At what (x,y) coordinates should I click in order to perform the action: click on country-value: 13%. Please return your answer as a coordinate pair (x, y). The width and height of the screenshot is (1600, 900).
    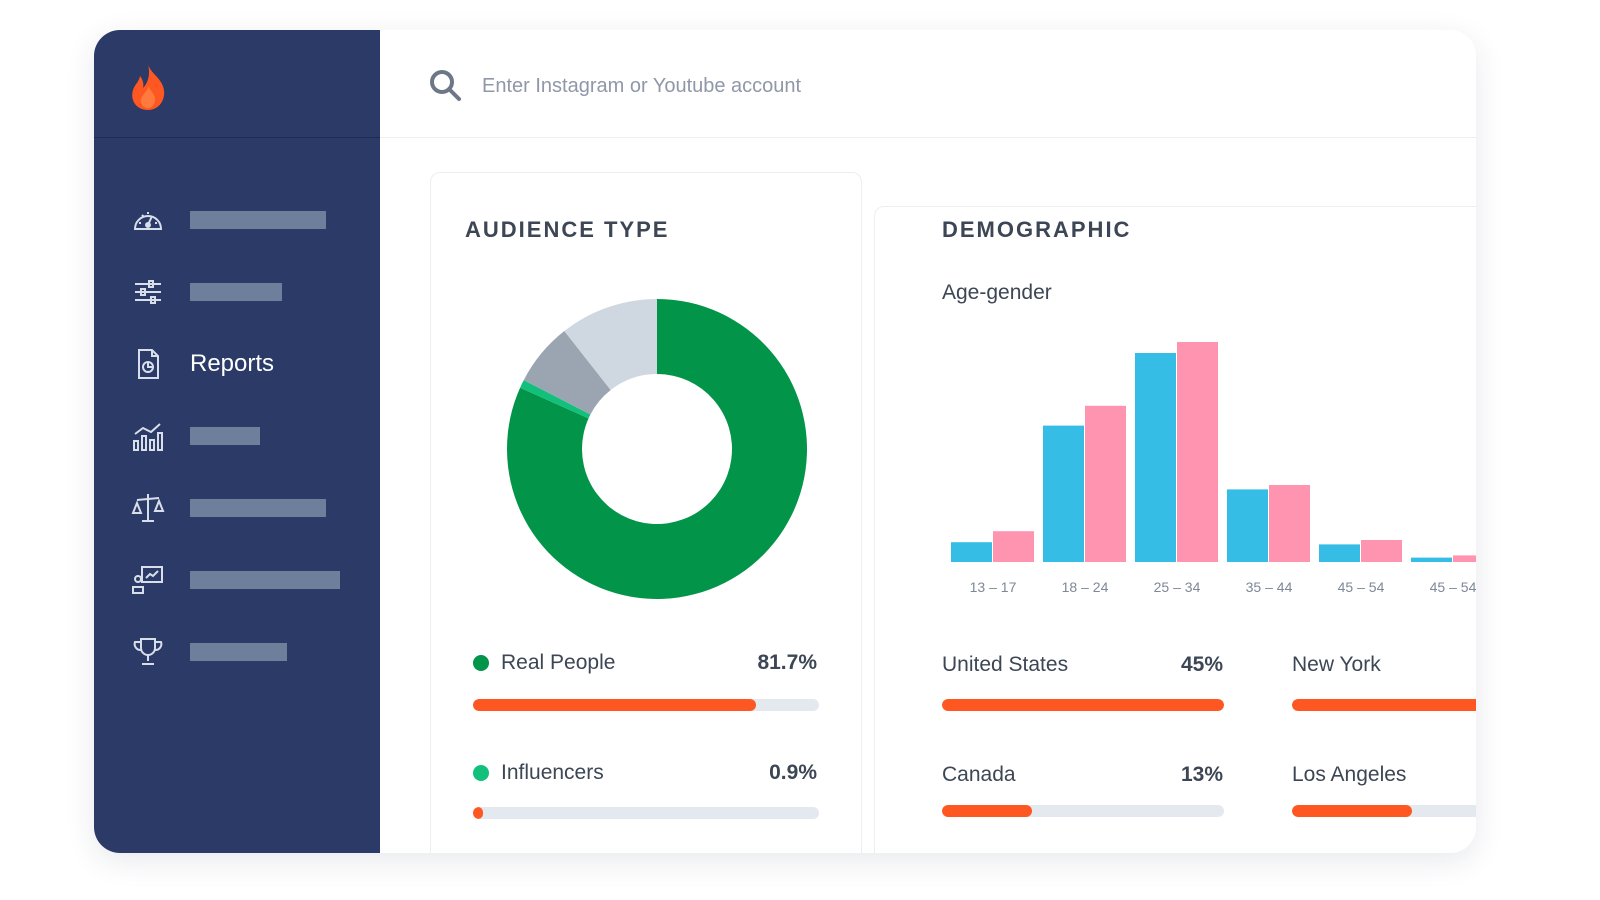
    Looking at the image, I should click on (1201, 774).